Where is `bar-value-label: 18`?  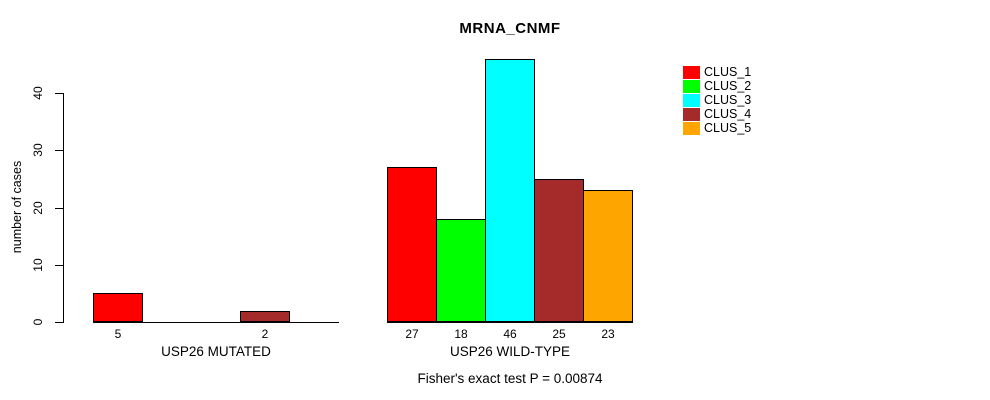
bar-value-label: 18 is located at coordinates (461, 334).